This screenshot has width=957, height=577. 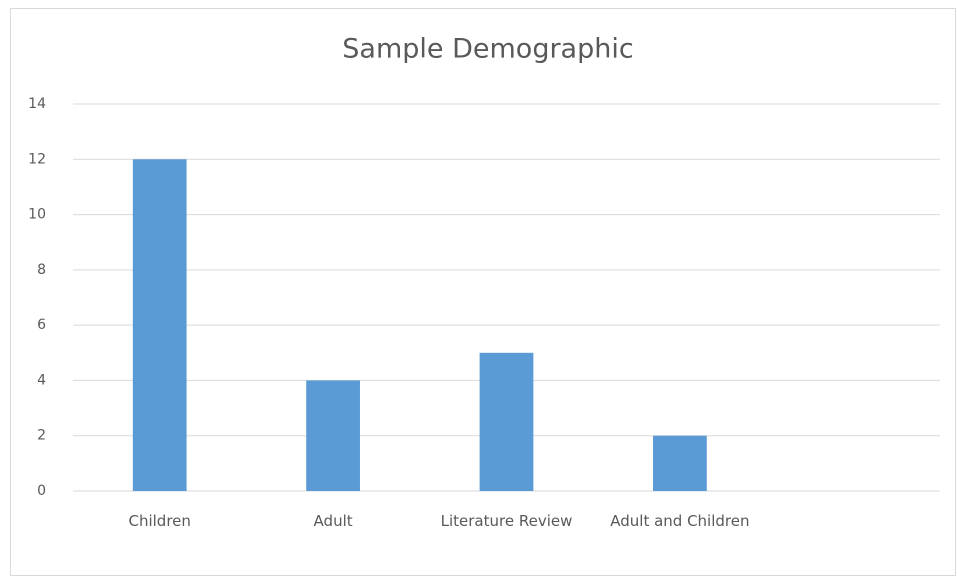 What do you see at coordinates (41, 325) in the screenshot?
I see `y-tick-label: 6` at bounding box center [41, 325].